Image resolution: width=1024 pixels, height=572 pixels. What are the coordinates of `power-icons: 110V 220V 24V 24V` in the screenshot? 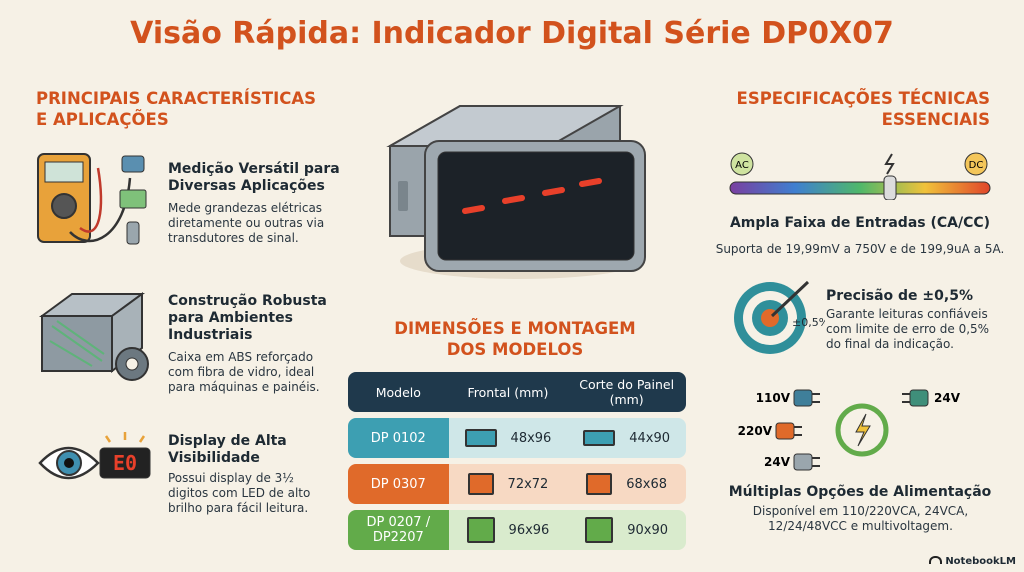 It's located at (849, 430).